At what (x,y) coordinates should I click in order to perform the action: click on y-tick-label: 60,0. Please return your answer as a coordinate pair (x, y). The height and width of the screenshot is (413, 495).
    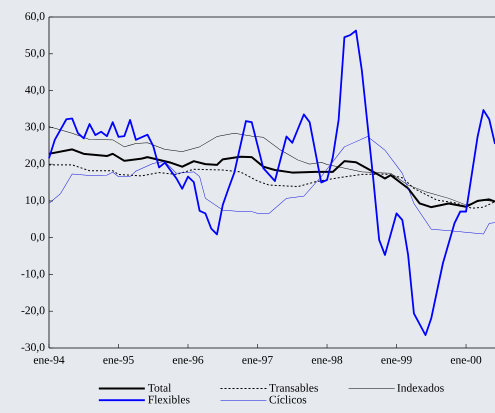
    Looking at the image, I should click on (35, 17).